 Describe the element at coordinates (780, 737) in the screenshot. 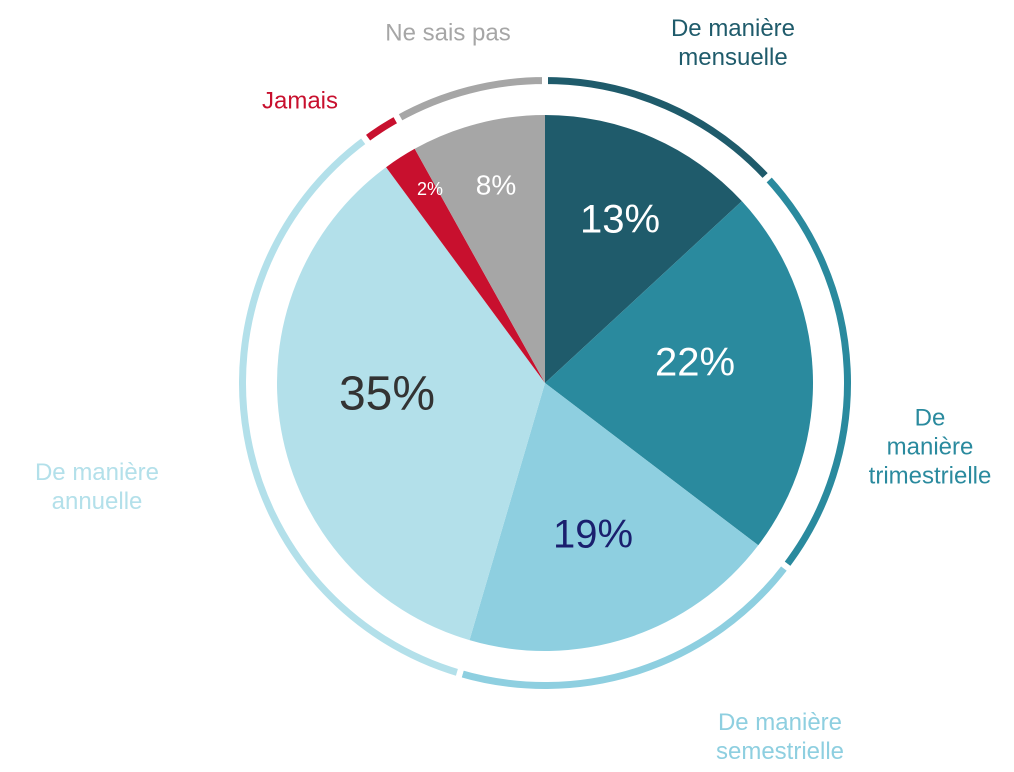

I see `category-label: De manière semestrielle` at that location.